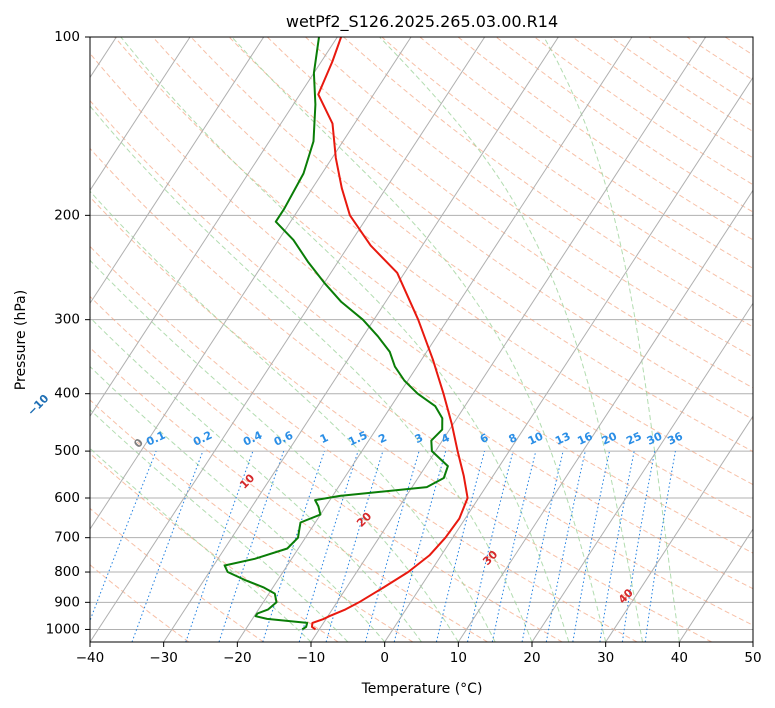  What do you see at coordinates (67, 498) in the screenshot?
I see `y-tick-label: 600` at bounding box center [67, 498].